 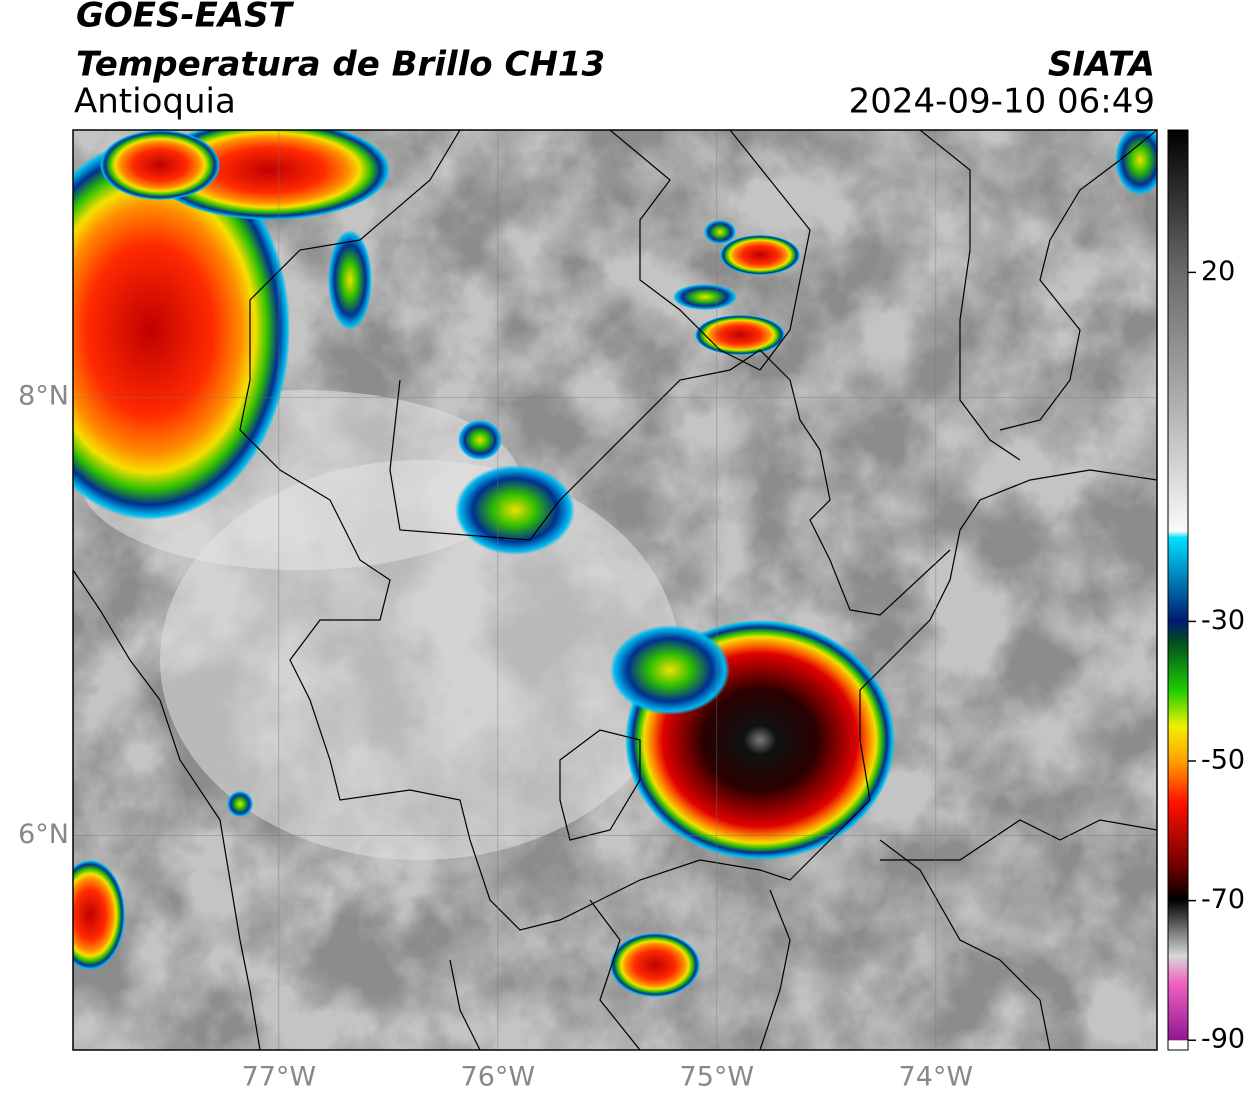 What do you see at coordinates (43, 396) in the screenshot?
I see `y-tick-label: 8°N` at bounding box center [43, 396].